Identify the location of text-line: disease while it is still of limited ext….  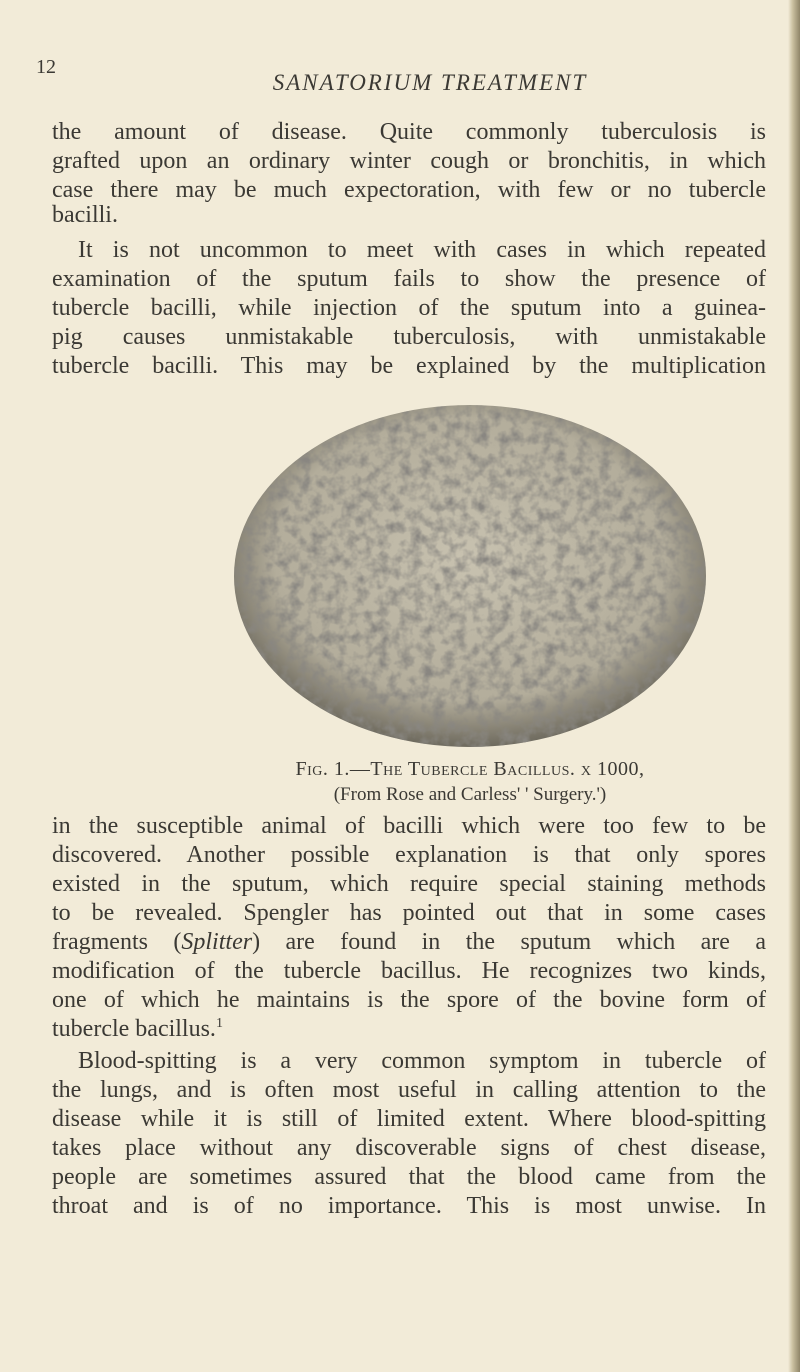
(409, 1119).